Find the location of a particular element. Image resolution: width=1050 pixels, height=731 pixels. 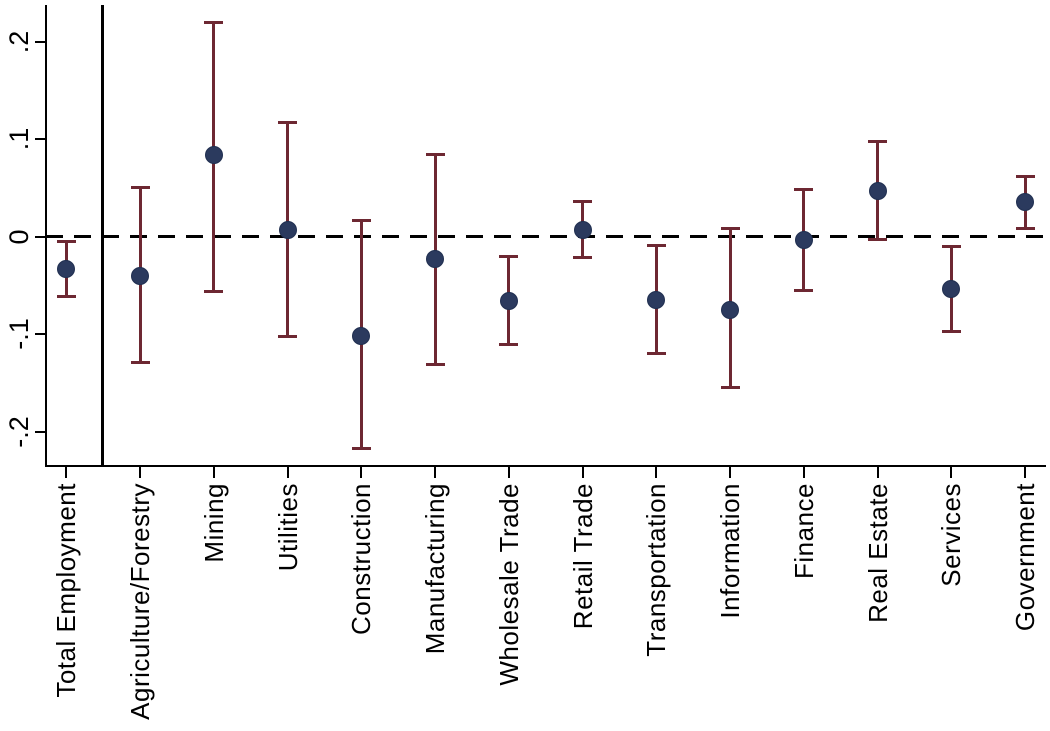

x-axis-category-label: Real Estate is located at coordinates (877, 553).